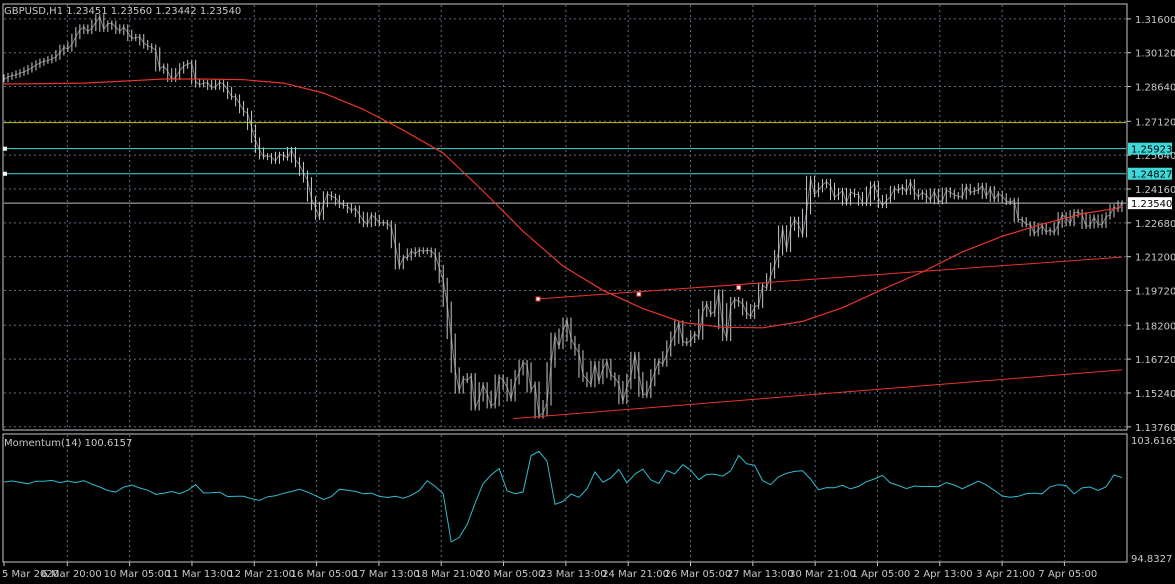 Image resolution: width=1175 pixels, height=584 pixels. I want to click on x-tick-label: 12 Mar 21:00, so click(261, 574).